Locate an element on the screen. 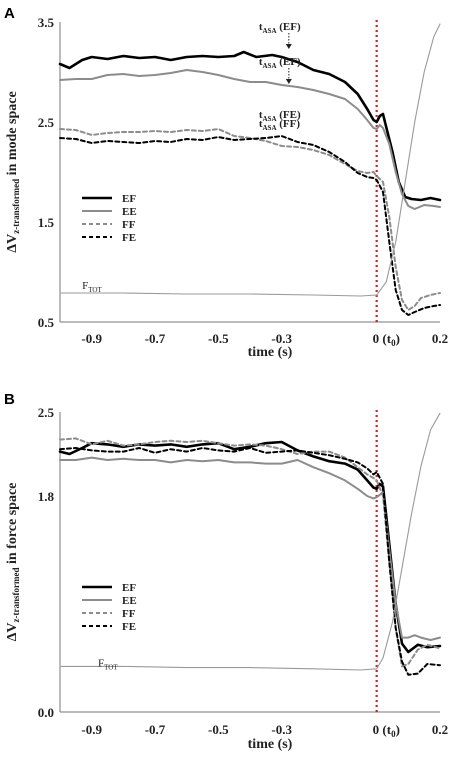 This screenshot has width=456, height=759. y-axis-title: ΔVz-transformed in mode space is located at coordinates (13, 171).